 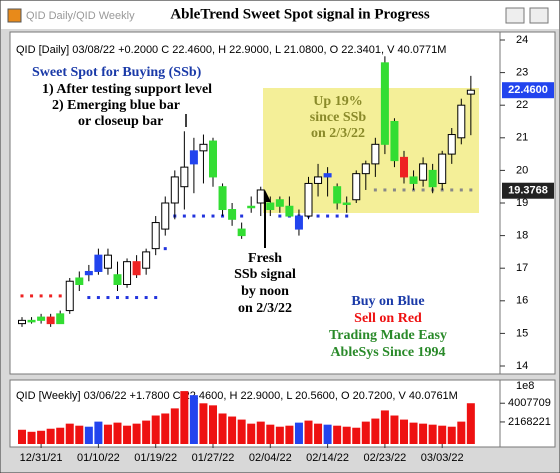 What do you see at coordinates (522, 73) in the screenshot?
I see `y-tick-label: 23` at bounding box center [522, 73].